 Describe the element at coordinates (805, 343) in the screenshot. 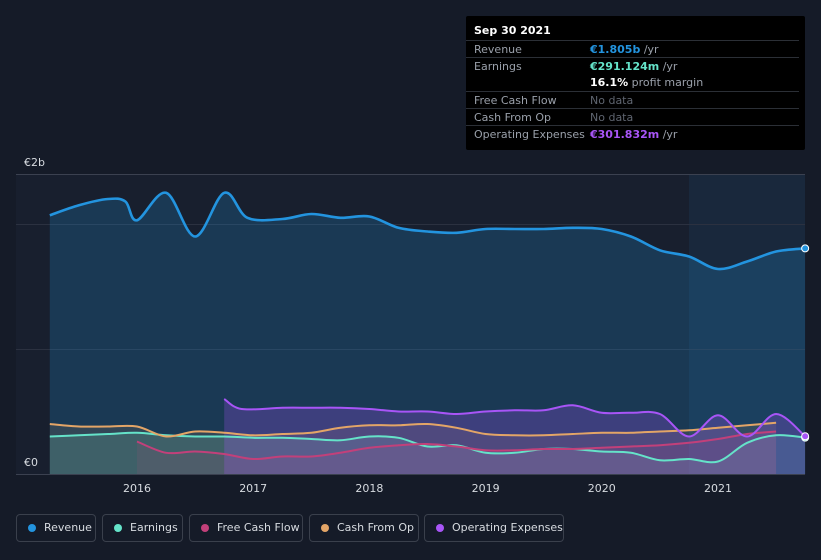

I see `series-end-markers` at that location.